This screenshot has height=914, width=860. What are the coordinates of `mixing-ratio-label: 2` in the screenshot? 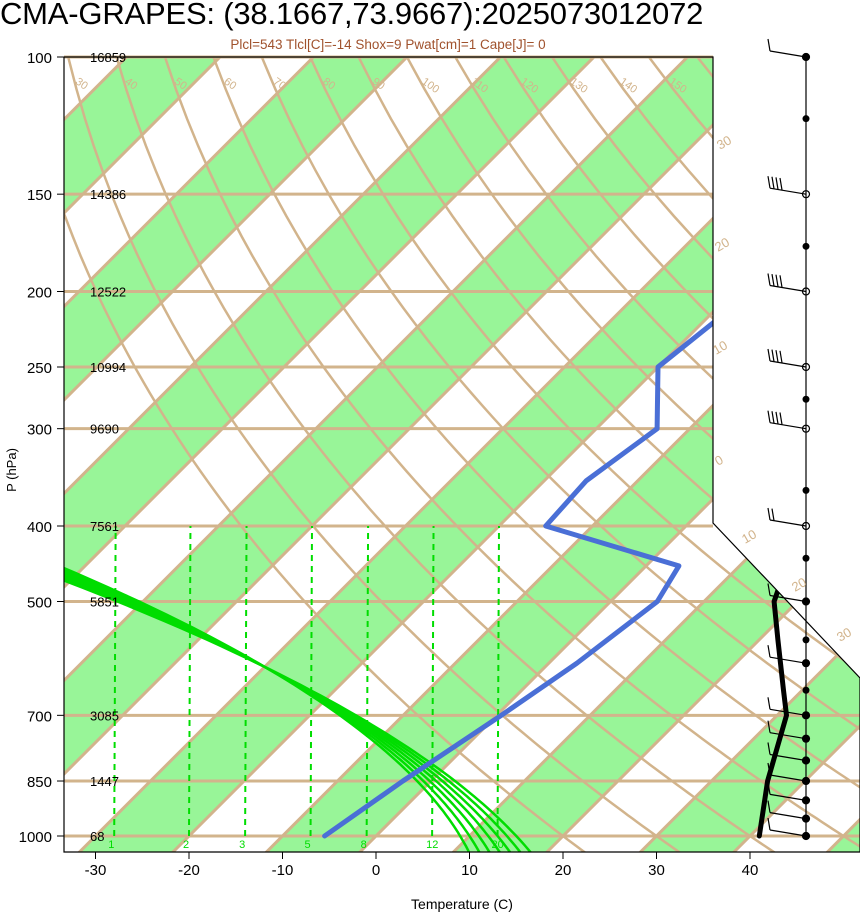 It's located at (186, 845).